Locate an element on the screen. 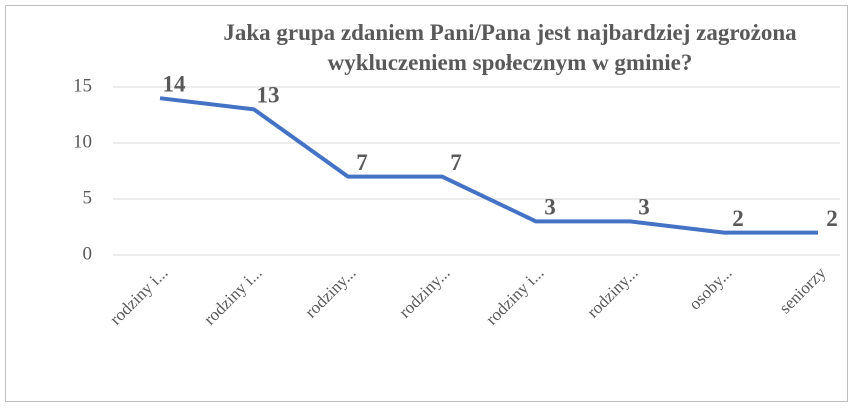  data-label: 14 is located at coordinates (175, 83).